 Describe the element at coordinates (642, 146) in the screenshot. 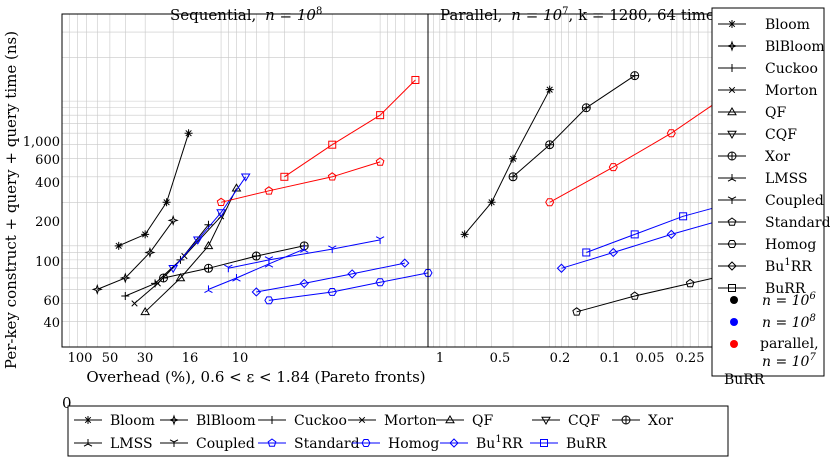

I see `series-line-homog` at that location.